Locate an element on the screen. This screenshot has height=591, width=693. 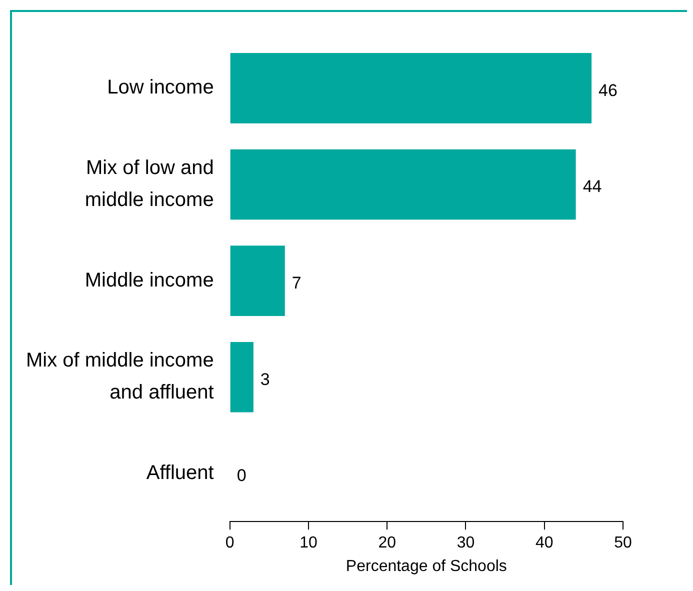
x-tick-label: 0 is located at coordinates (229, 543).